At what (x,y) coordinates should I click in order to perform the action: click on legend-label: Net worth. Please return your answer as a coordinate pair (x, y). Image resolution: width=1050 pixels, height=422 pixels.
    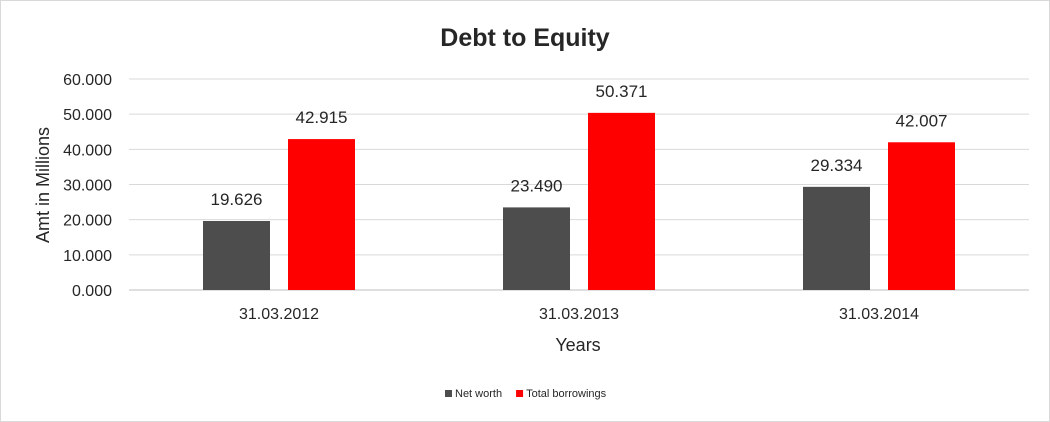
    Looking at the image, I should click on (478, 394).